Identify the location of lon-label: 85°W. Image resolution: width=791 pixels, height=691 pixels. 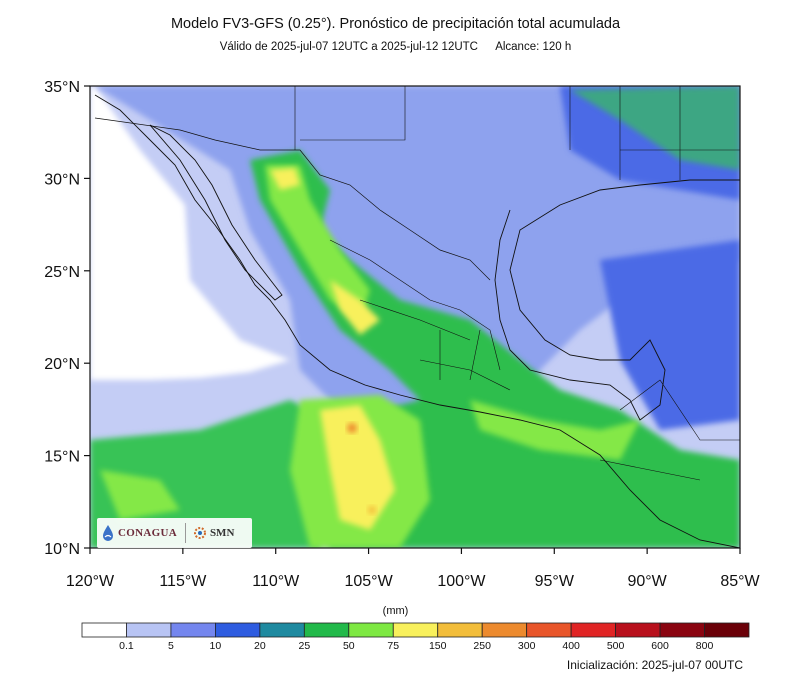
(740, 581).